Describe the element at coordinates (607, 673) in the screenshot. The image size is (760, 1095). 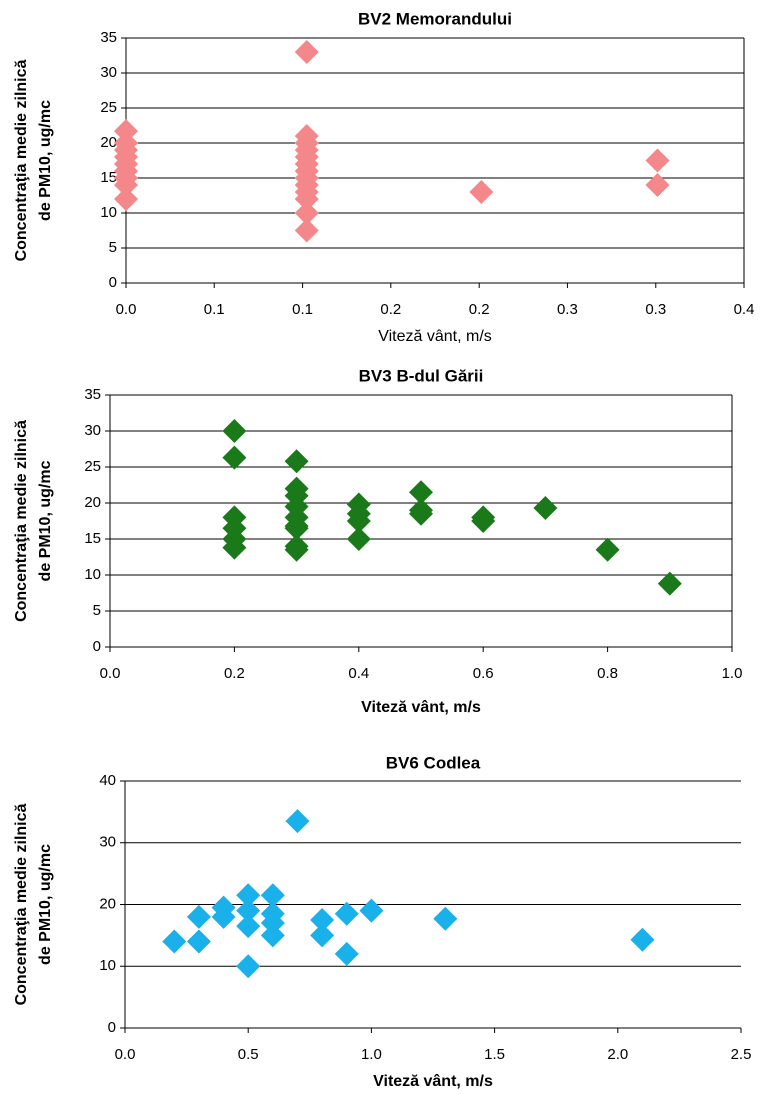
I see `x-tick-label: 0.8` at that location.